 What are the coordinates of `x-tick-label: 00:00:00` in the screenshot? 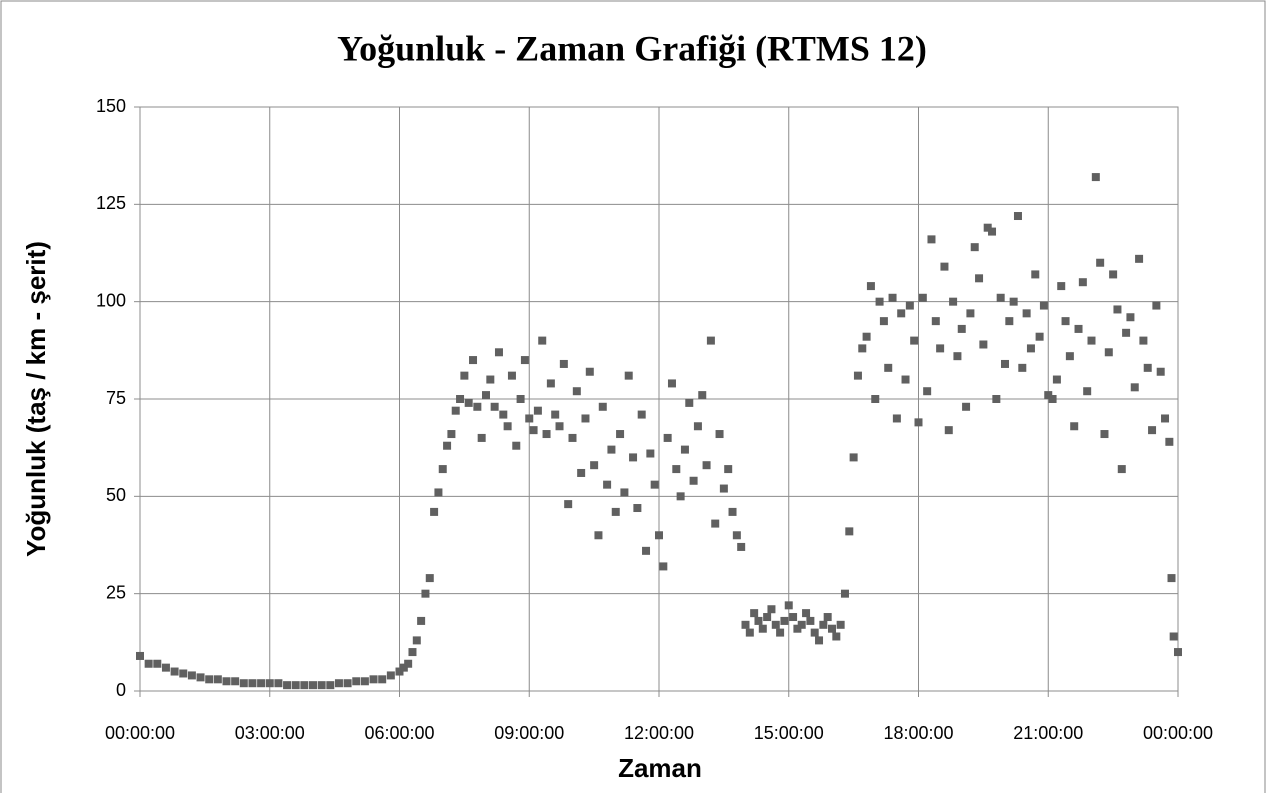 It's located at (140, 733).